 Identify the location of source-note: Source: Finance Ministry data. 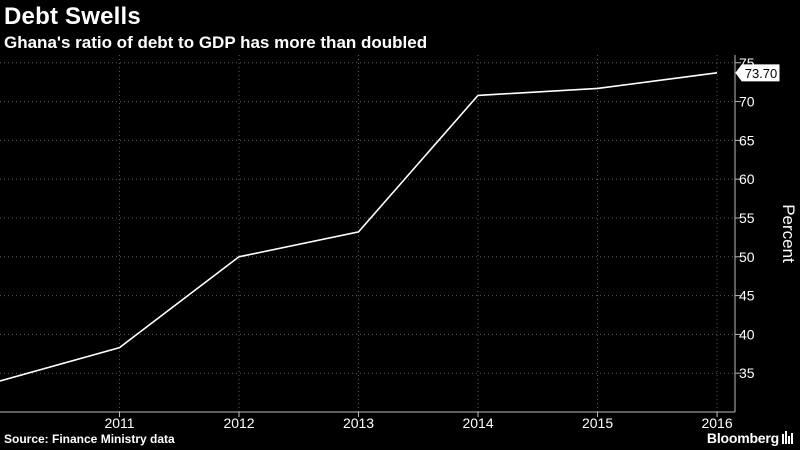
(89, 439).